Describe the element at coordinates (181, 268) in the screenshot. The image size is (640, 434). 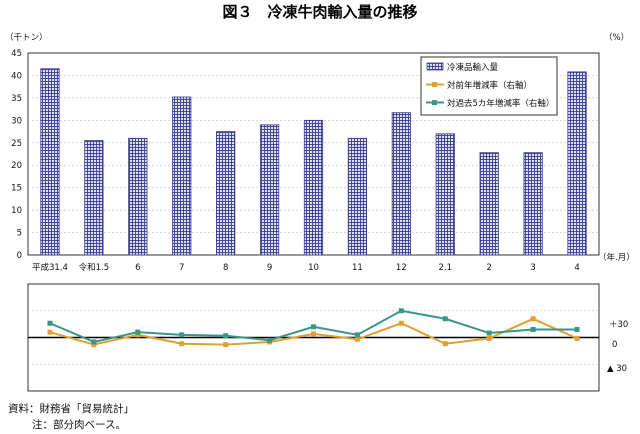
I see `x-tick-label: 7` at that location.